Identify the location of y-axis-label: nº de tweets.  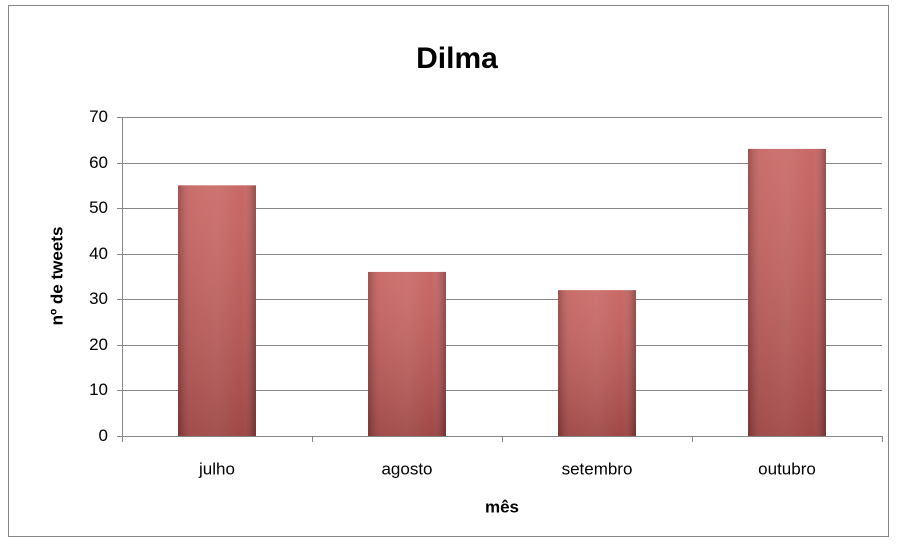
(56, 276).